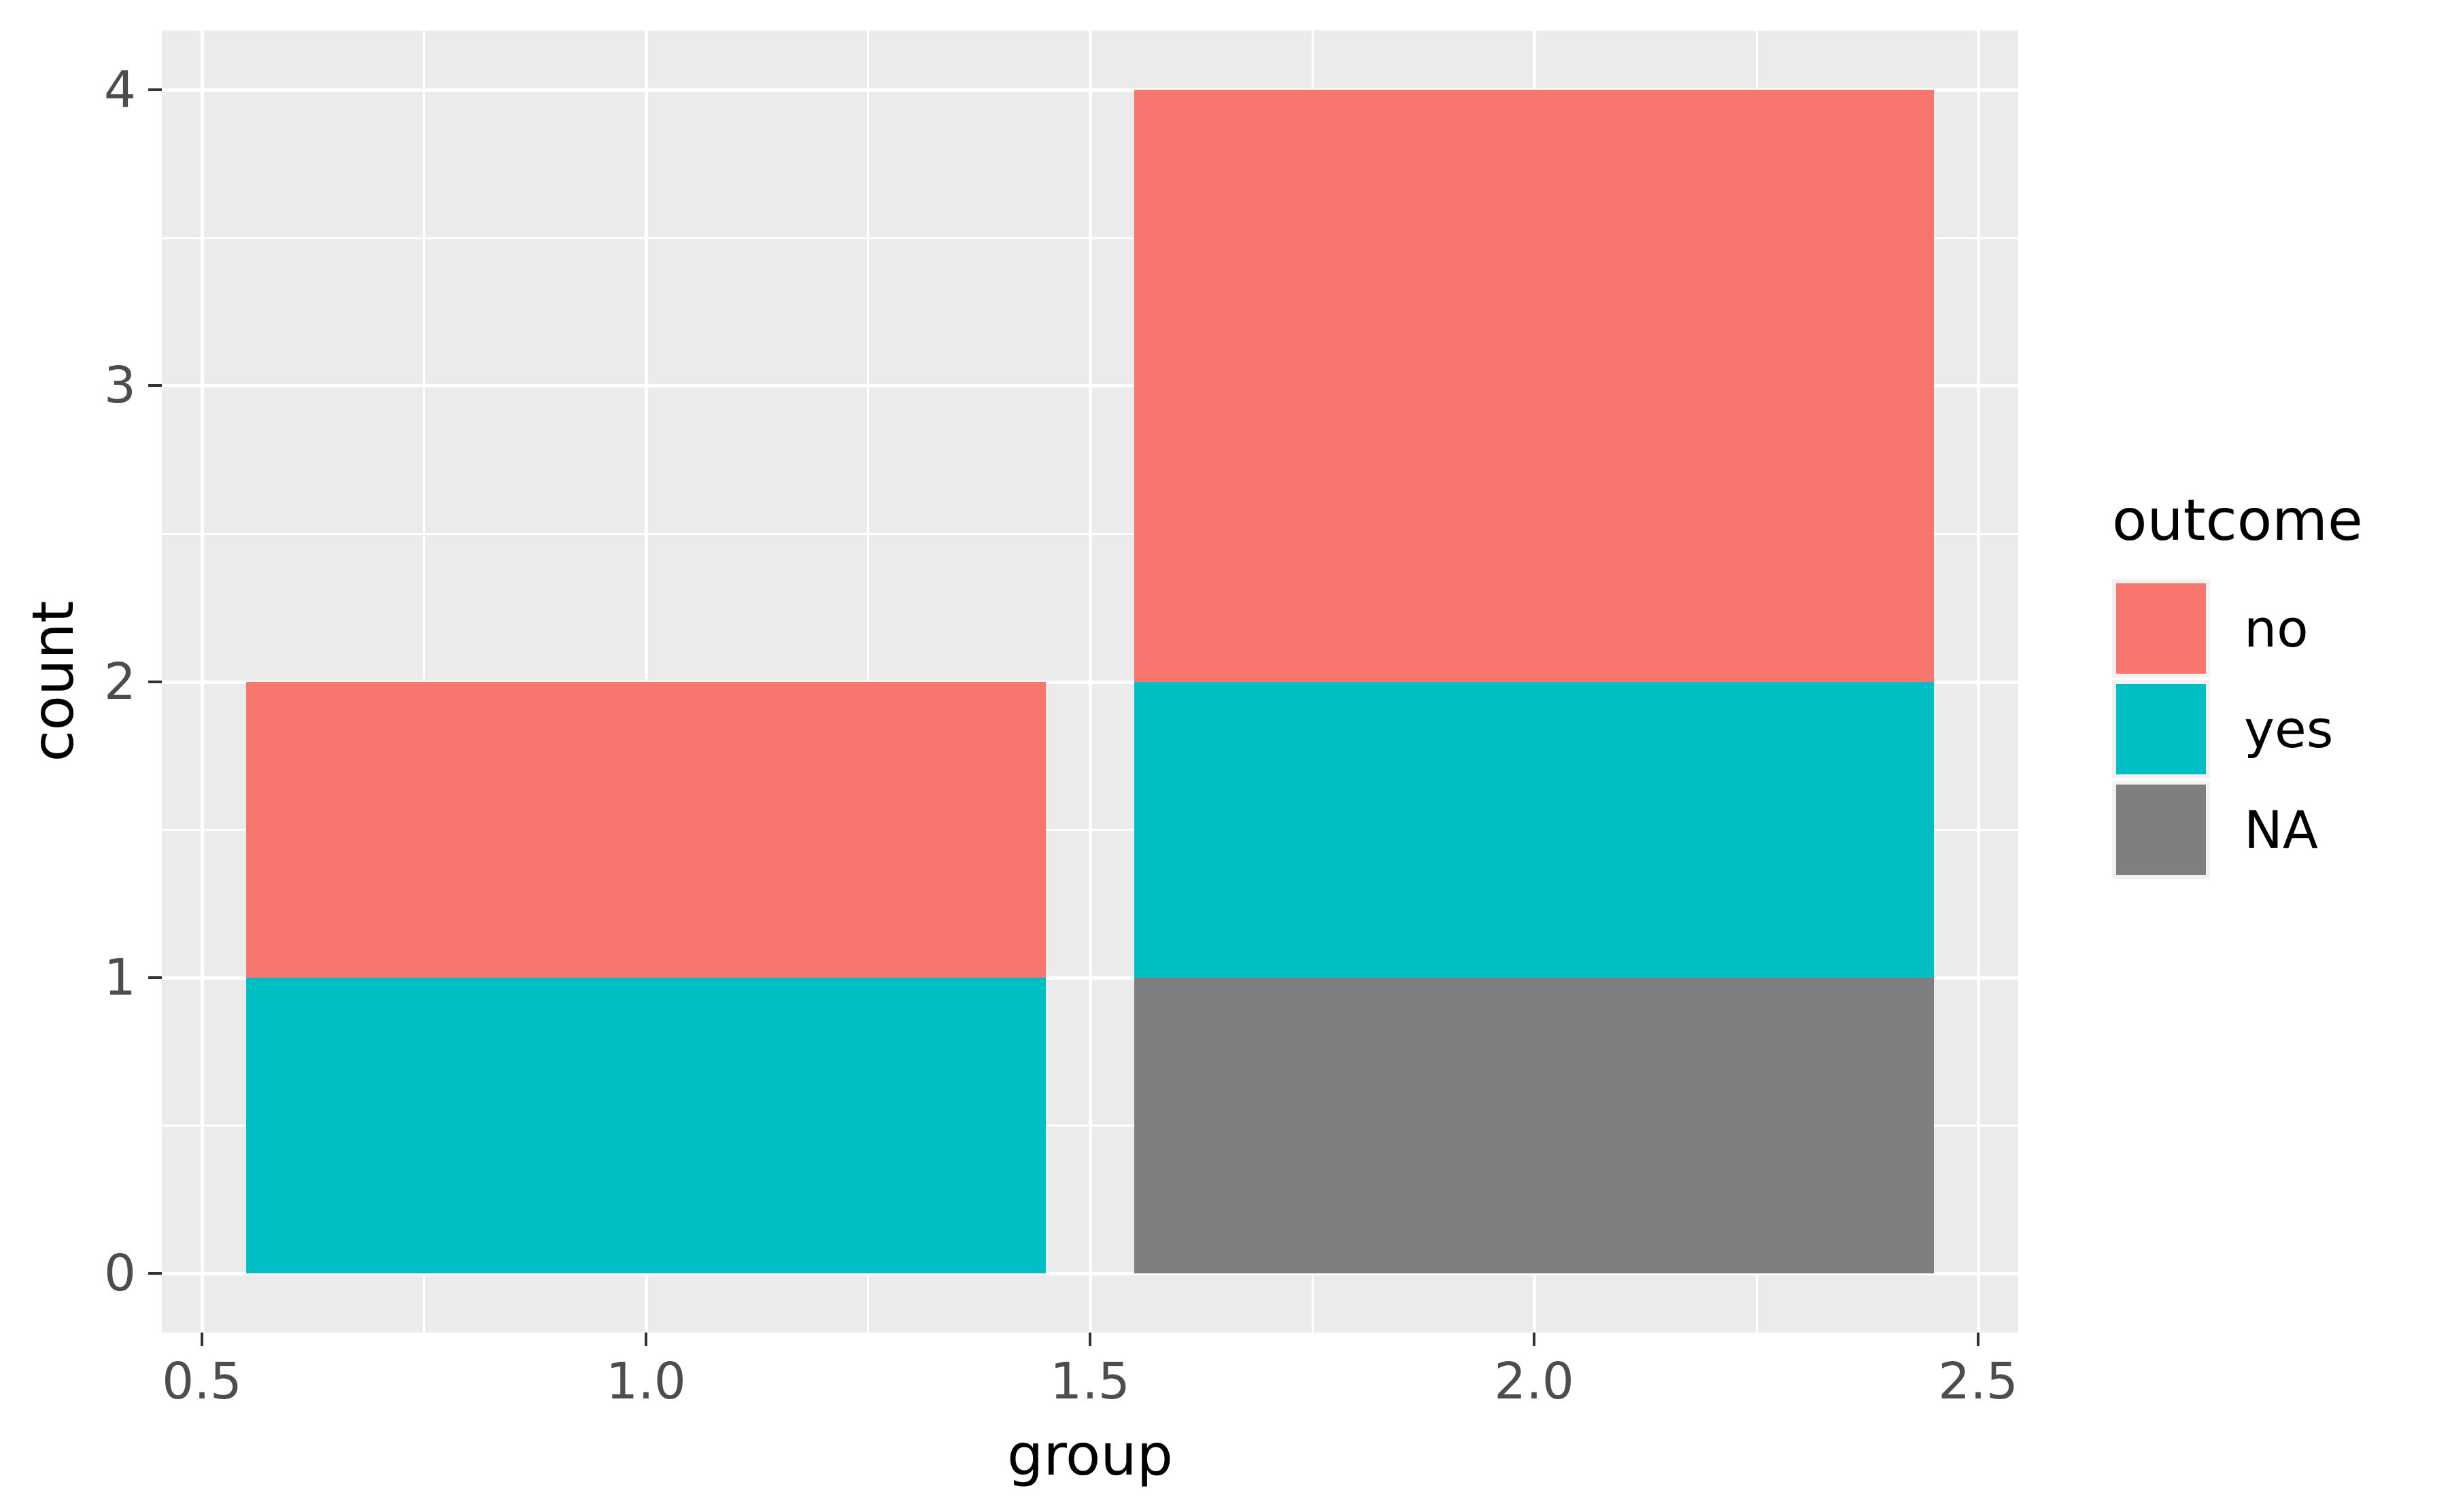 This screenshot has height=1512, width=2448. Describe the element at coordinates (120, 90) in the screenshot. I see `y-tick-label: 4` at that location.